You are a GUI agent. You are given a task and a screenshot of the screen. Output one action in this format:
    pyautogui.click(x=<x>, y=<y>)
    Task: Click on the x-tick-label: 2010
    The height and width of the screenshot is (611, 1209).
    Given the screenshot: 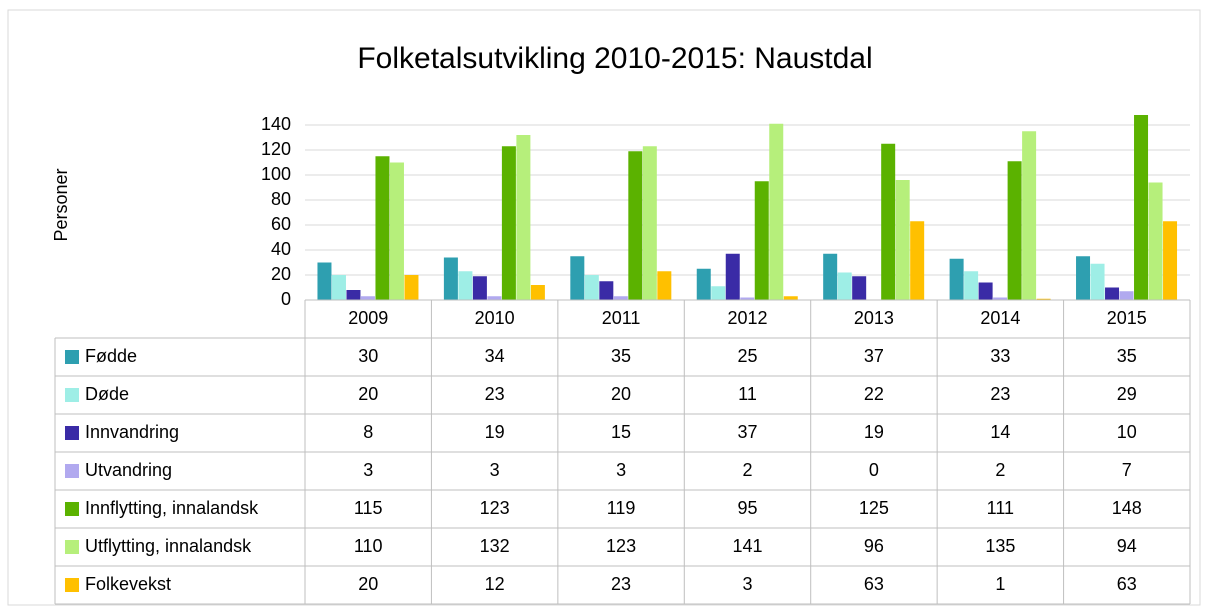 What is the action you would take?
    pyautogui.click(x=495, y=318)
    